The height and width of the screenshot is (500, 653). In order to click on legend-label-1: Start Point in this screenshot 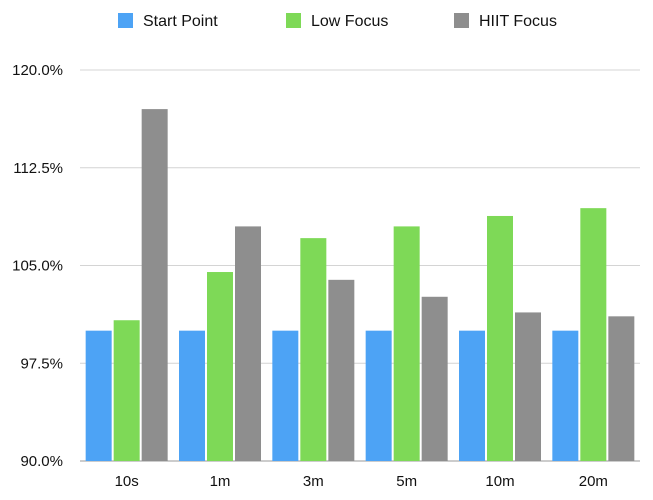, I will do `click(180, 21)`.